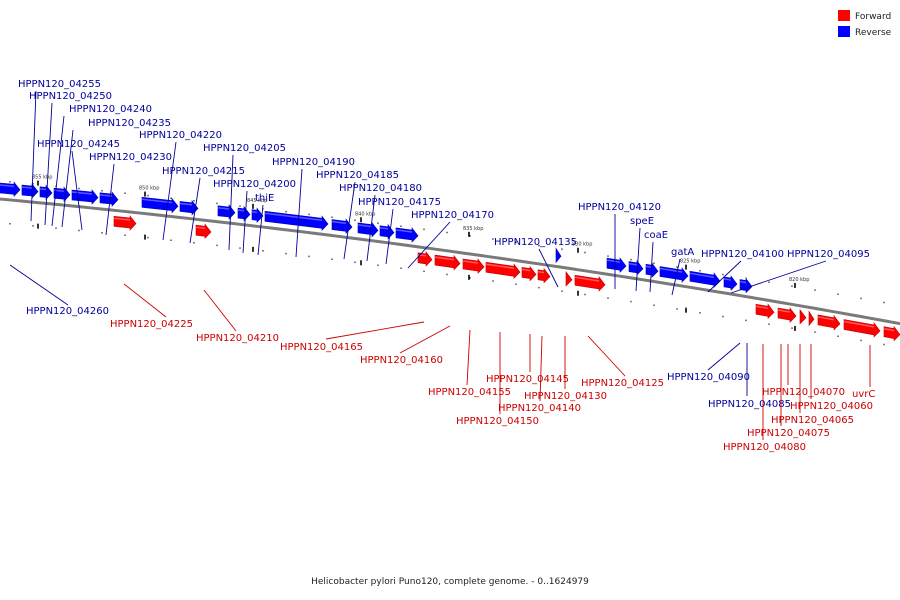  What do you see at coordinates (380, 188) in the screenshot?
I see `reverse-gene-label: HPPN120_04180` at bounding box center [380, 188].